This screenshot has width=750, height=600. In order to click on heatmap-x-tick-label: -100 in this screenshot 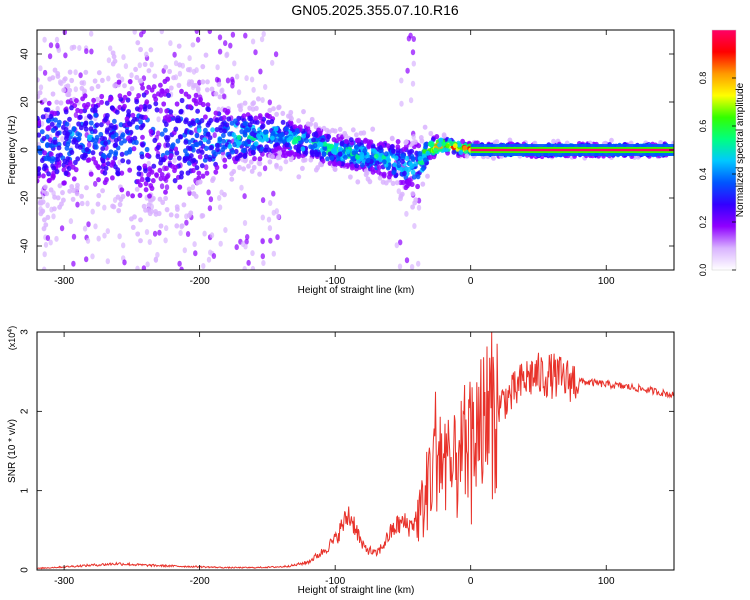, I will do `click(335, 281)`.